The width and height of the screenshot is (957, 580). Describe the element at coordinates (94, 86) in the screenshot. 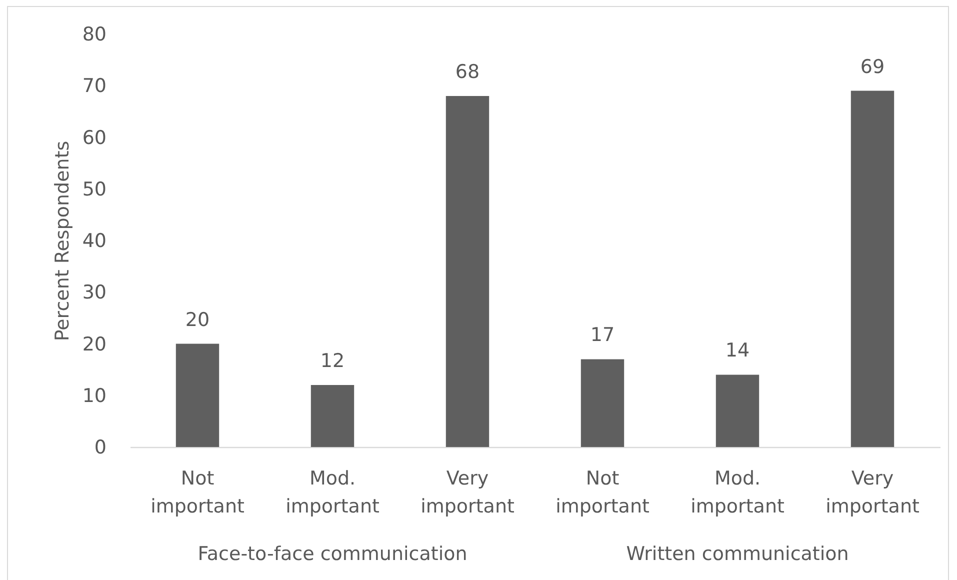

I see `y-tick-label: 70` at that location.